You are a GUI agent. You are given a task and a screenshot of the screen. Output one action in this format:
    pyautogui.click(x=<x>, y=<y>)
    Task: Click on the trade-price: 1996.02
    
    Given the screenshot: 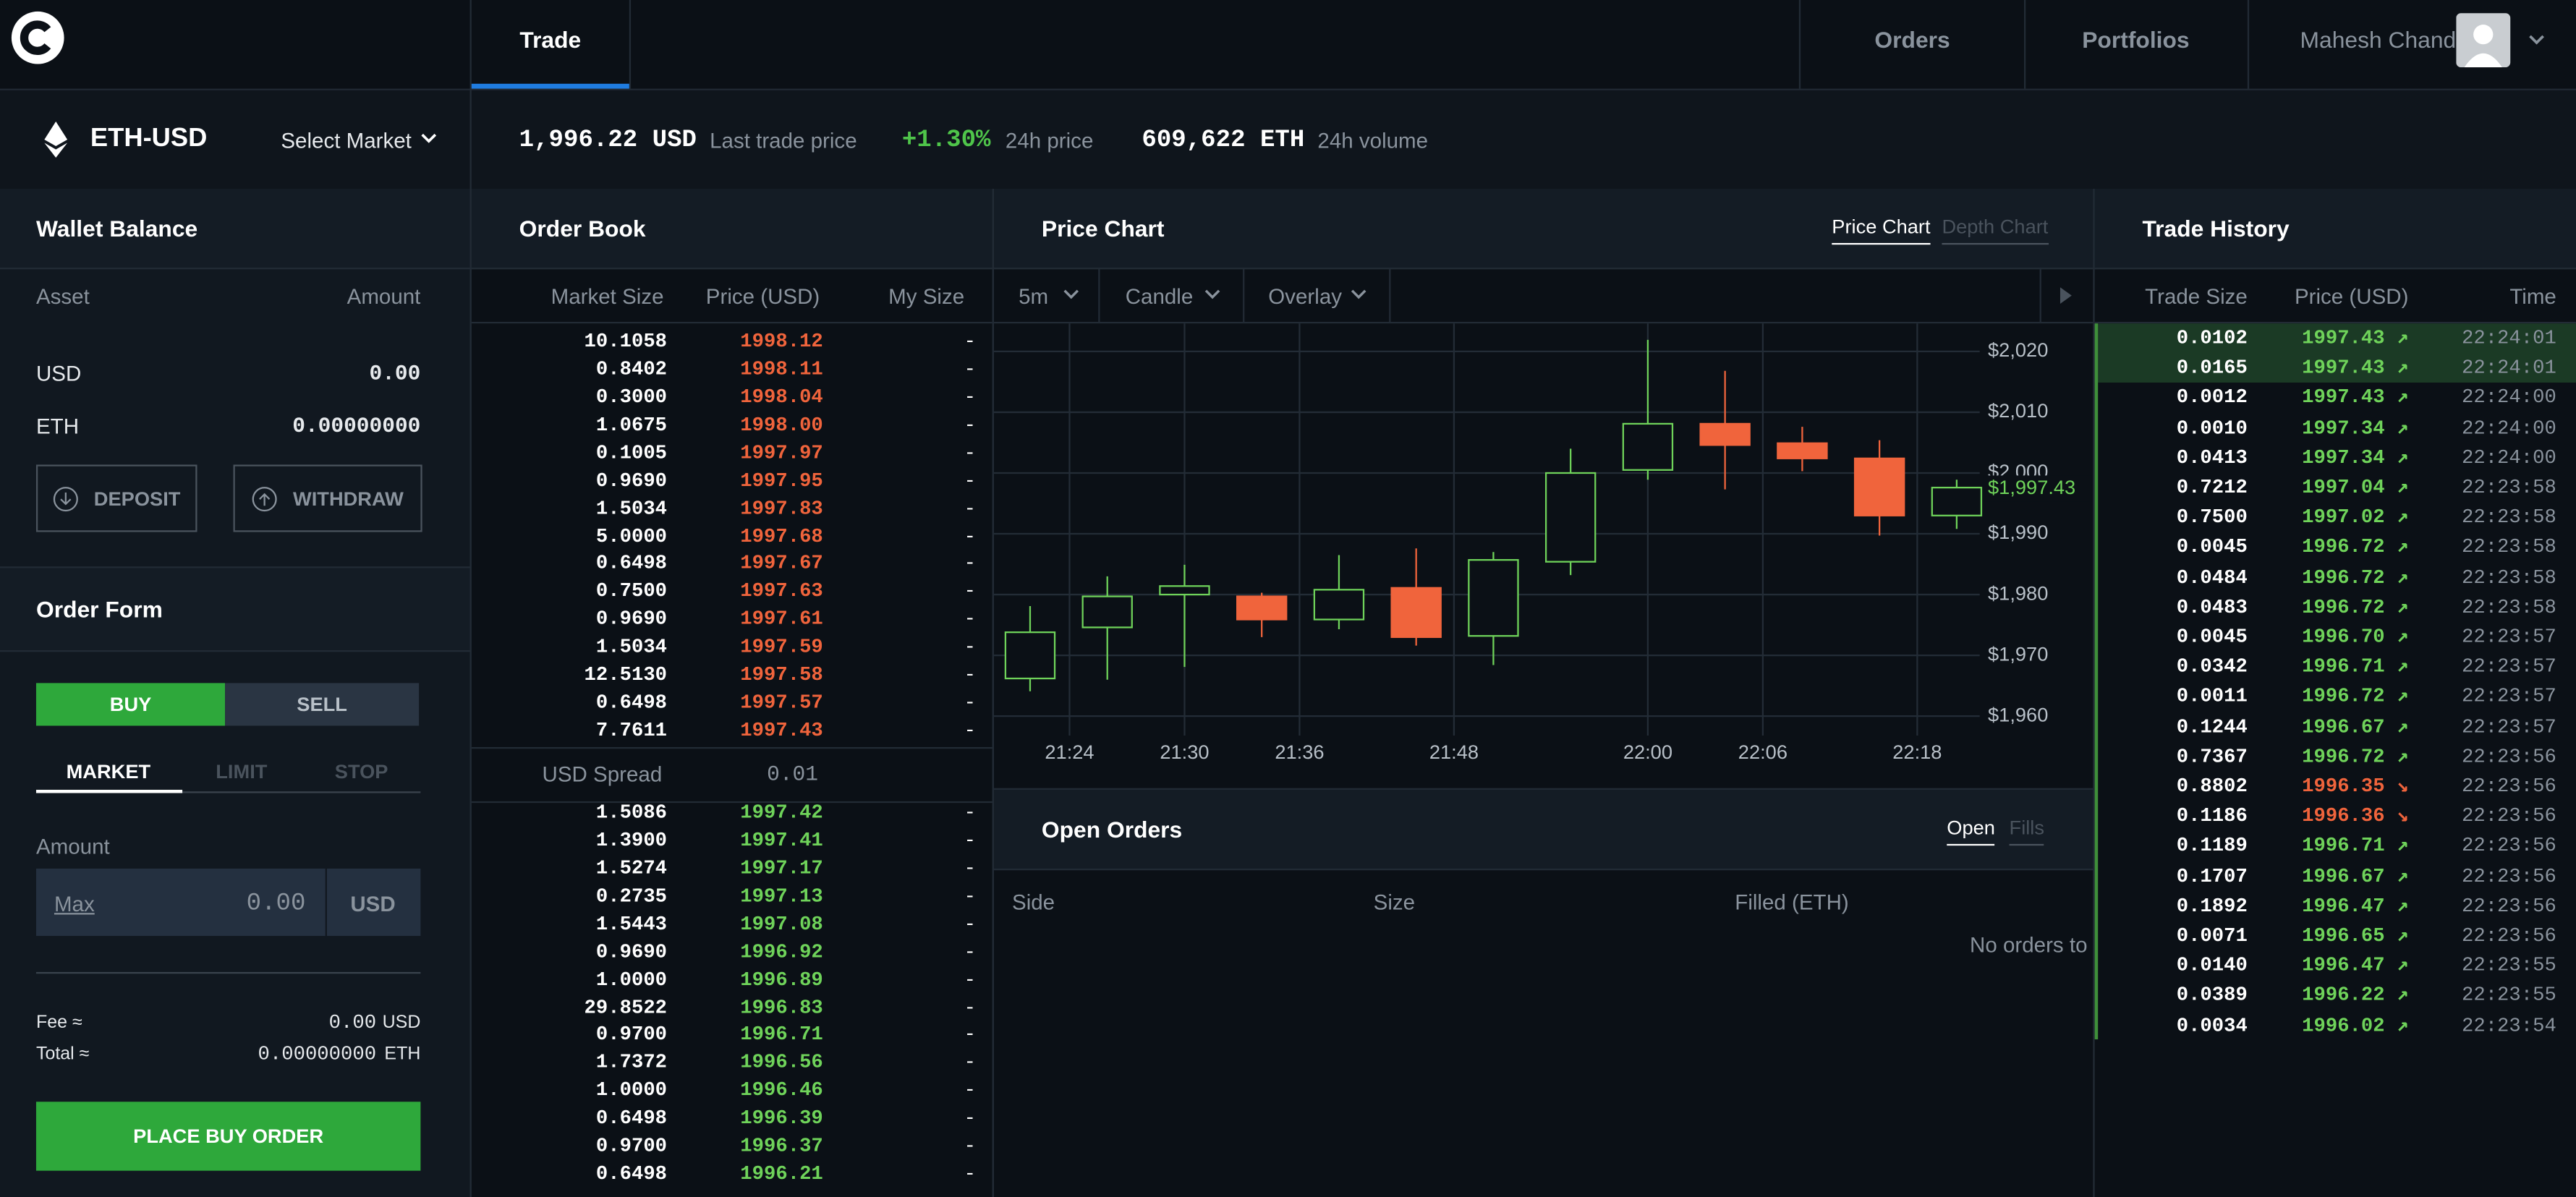 What is the action you would take?
    pyautogui.click(x=2355, y=1025)
    